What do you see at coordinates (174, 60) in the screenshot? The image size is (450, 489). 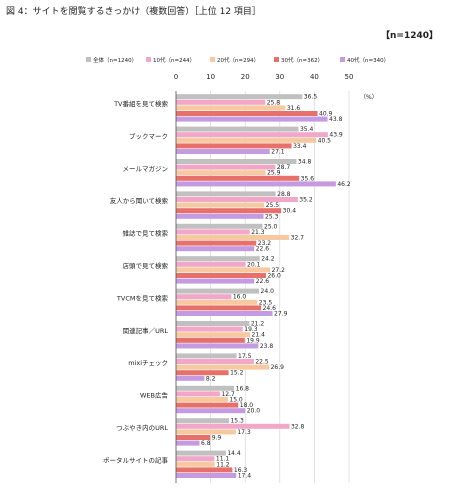 I see `legend-entry: 10代（n=244）` at bounding box center [174, 60].